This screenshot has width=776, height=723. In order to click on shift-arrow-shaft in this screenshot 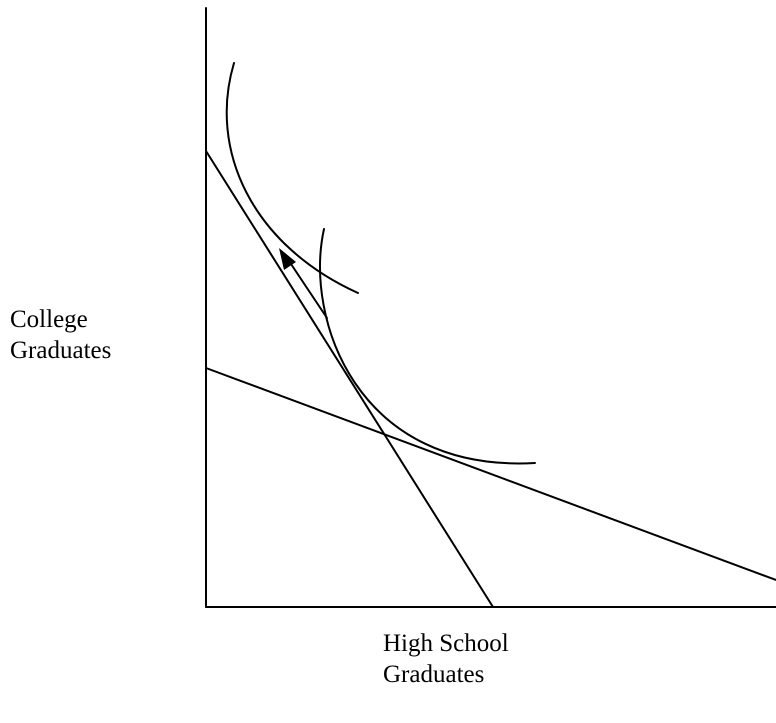, I will do `click(307, 288)`.